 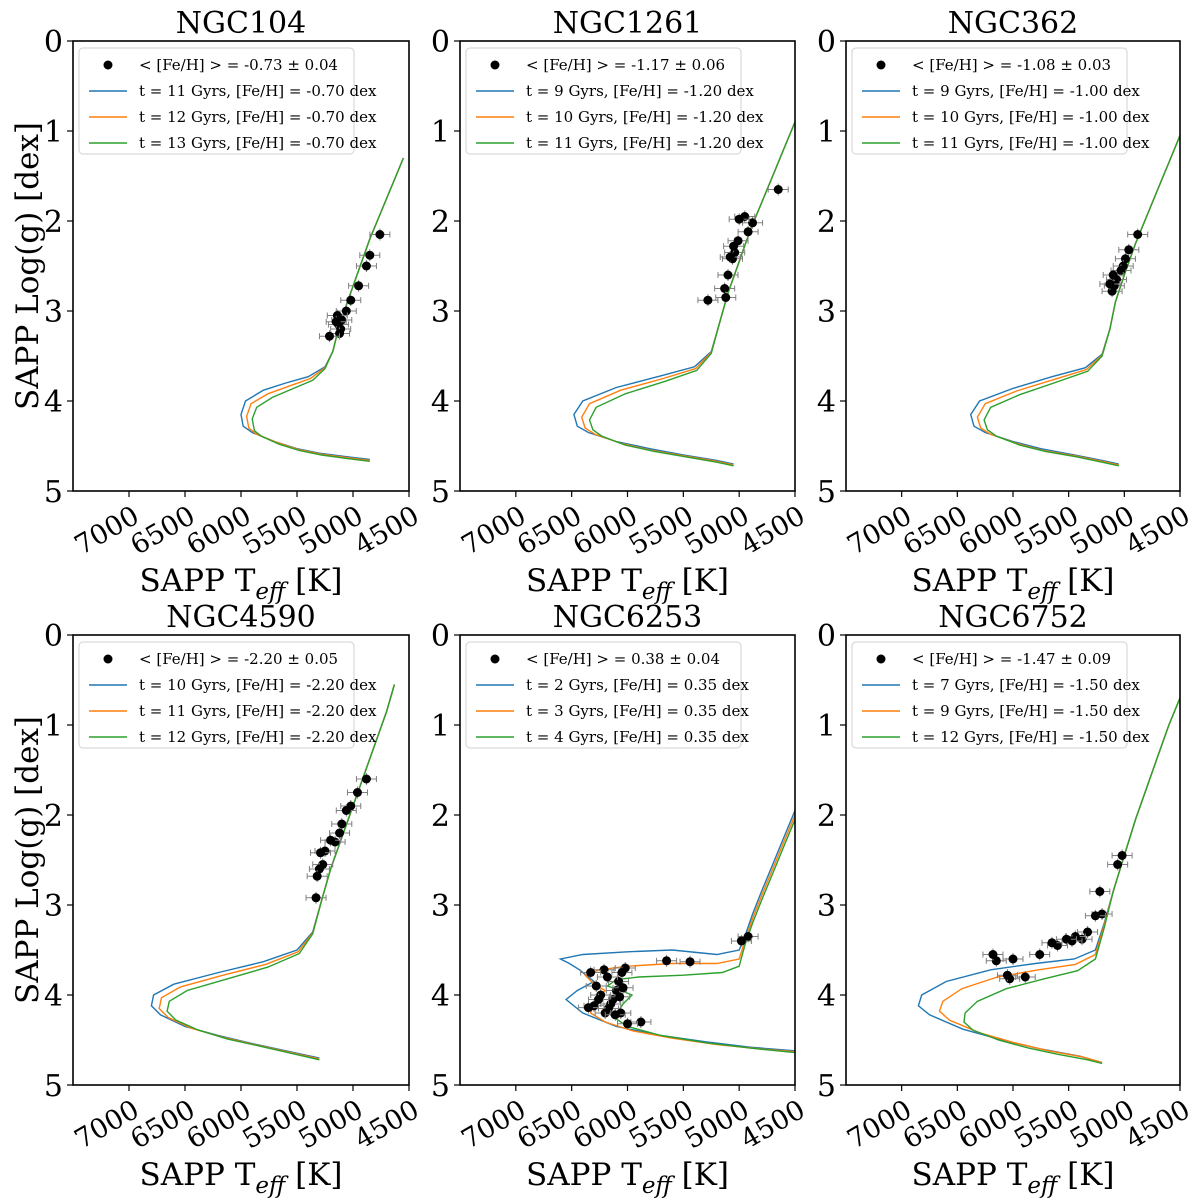 I want to click on panel-title: NGC1261, so click(x=628, y=23).